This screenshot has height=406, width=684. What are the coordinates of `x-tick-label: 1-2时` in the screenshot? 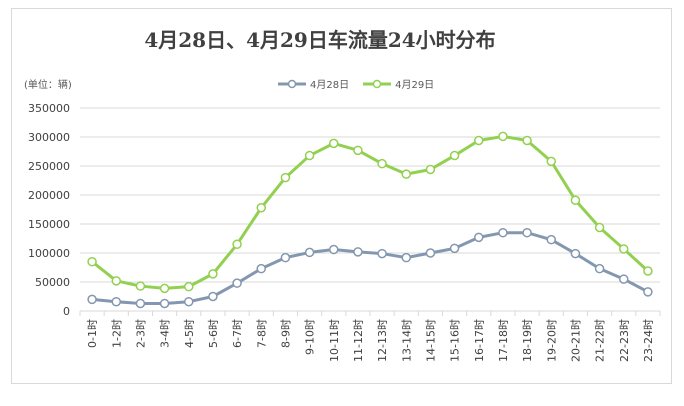 It's located at (116, 333).